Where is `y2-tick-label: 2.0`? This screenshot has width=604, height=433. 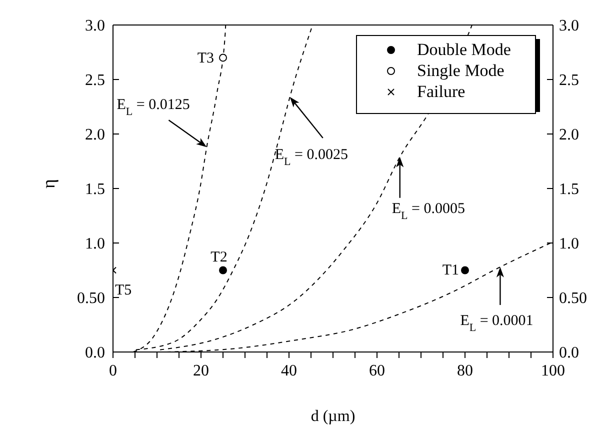 y2-tick-label: 2.0 is located at coordinates (569, 135).